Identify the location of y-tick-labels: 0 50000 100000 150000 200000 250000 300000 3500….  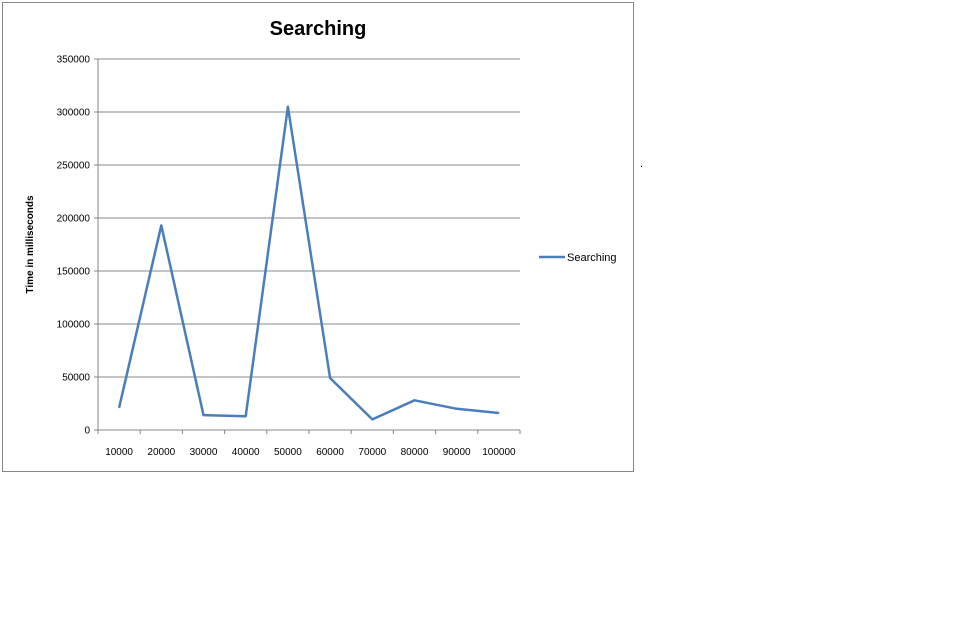
(74, 246).